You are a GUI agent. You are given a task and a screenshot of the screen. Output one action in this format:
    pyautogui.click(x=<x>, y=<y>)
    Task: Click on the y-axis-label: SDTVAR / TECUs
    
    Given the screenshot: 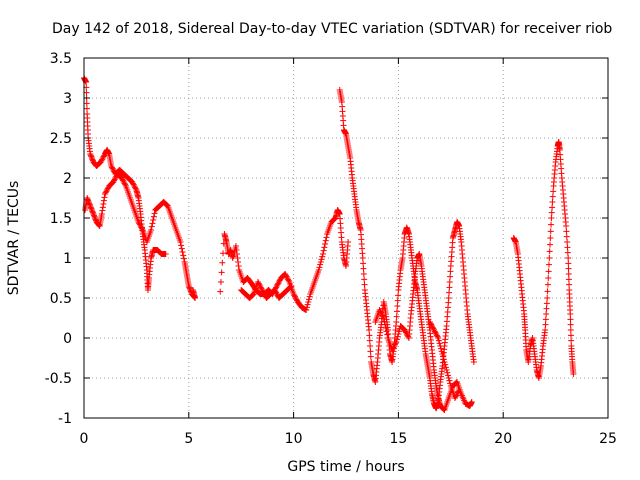 What is the action you would take?
    pyautogui.click(x=14, y=238)
    